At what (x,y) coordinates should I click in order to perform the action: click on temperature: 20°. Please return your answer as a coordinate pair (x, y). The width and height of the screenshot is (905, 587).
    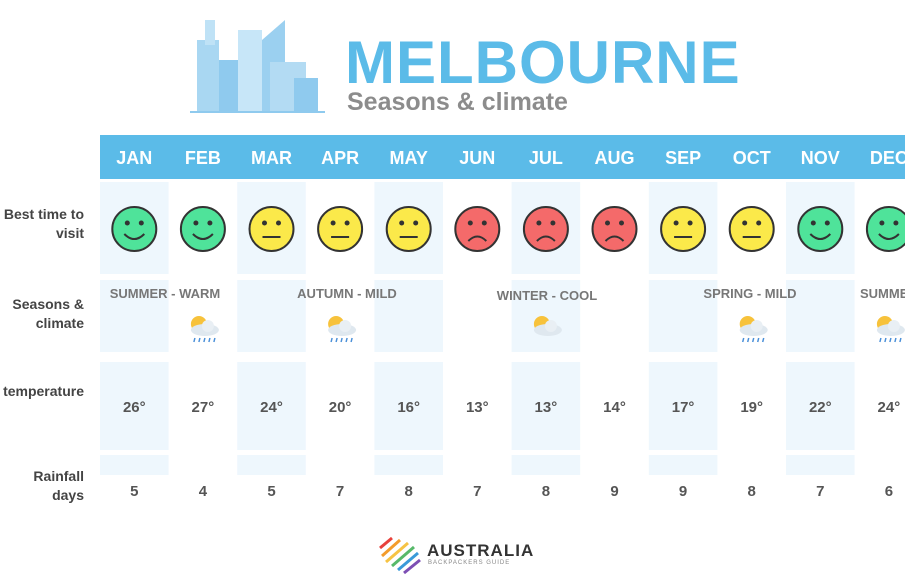
    Looking at the image, I should click on (340, 407).